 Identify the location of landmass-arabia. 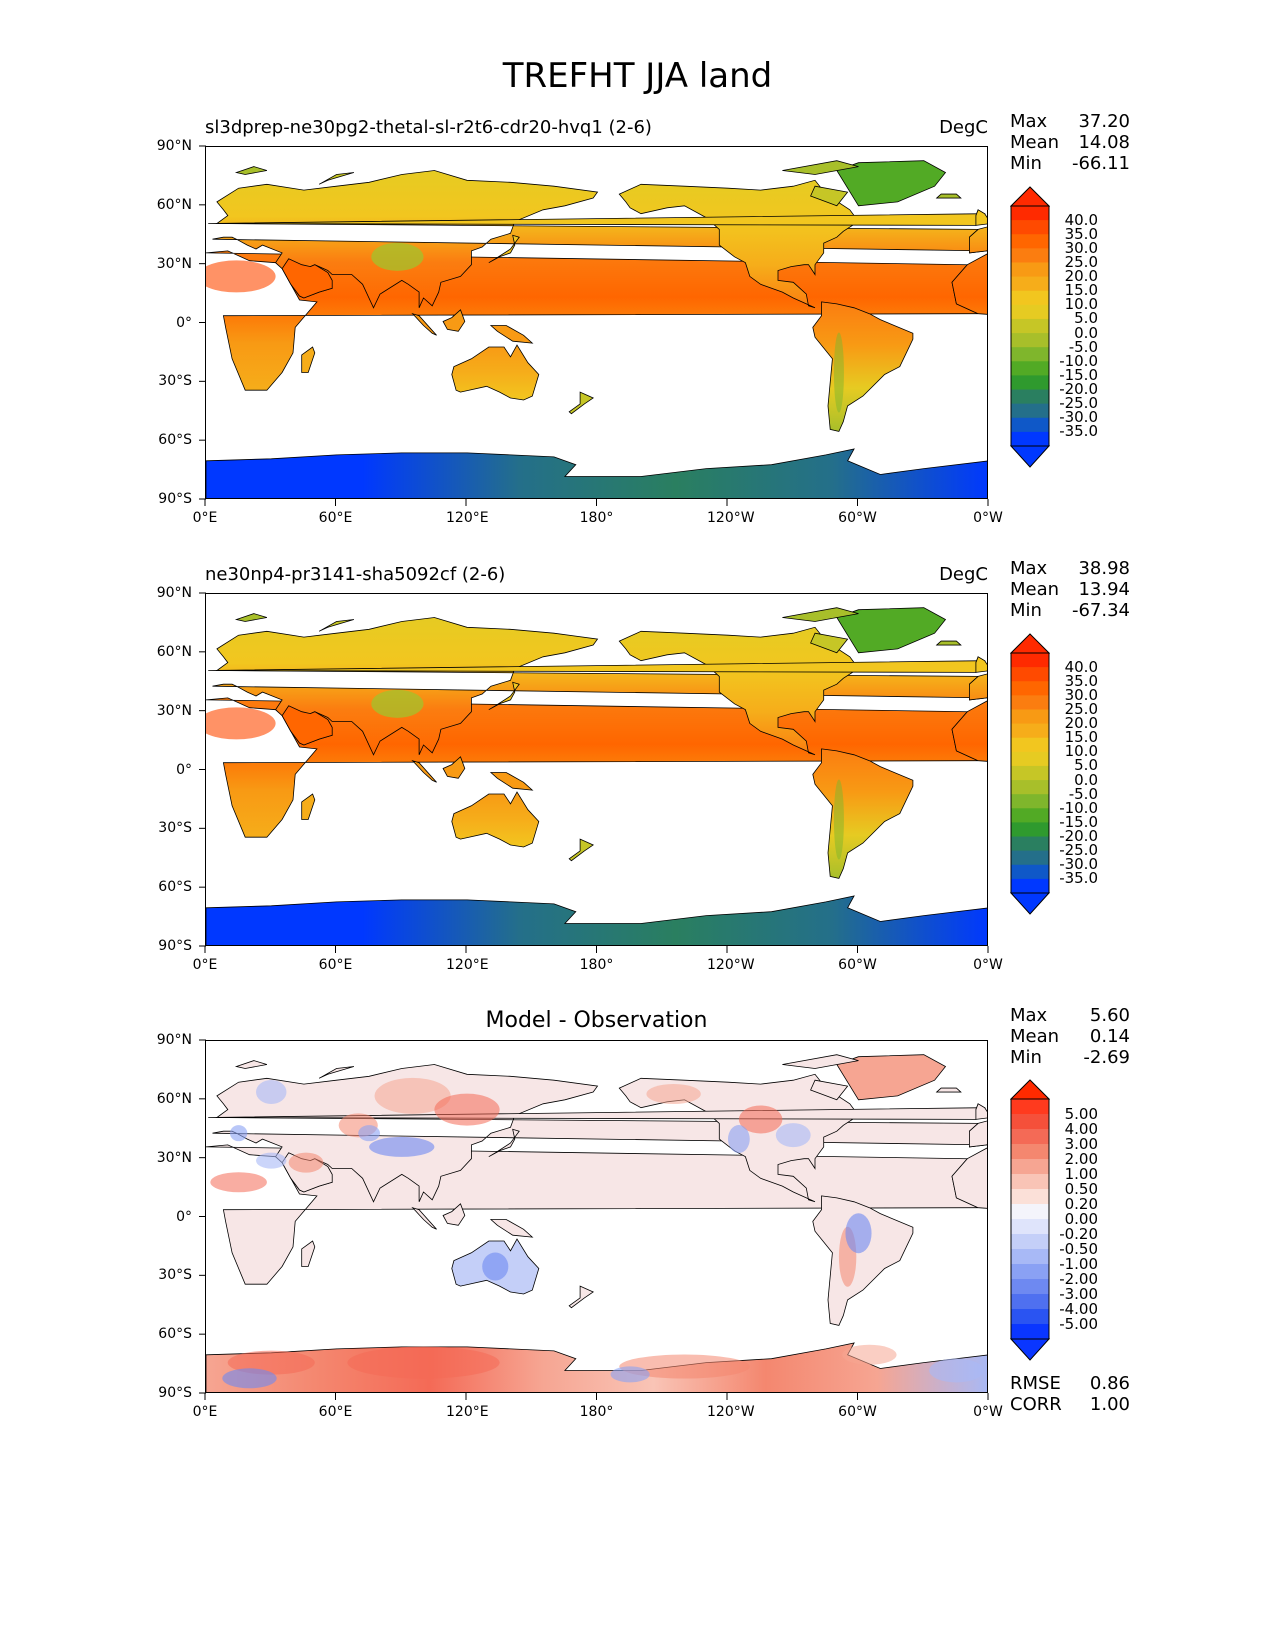
(307, 278).